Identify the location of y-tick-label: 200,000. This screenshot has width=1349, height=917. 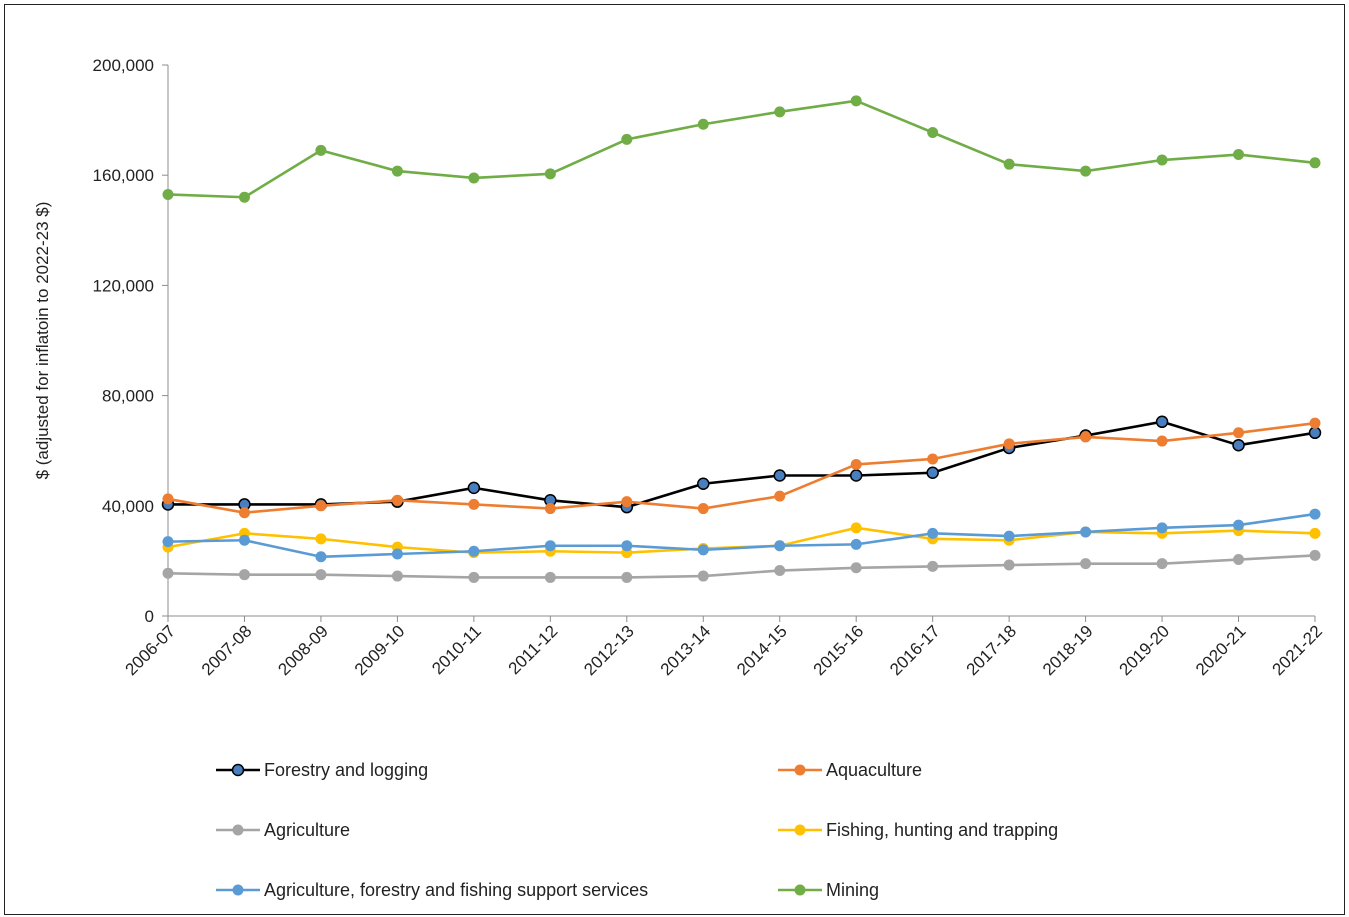
(123, 65).